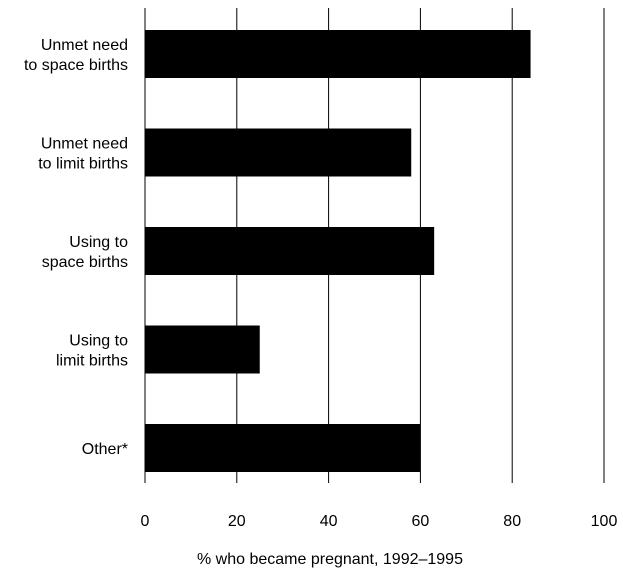  I want to click on x-tick-label: 80, so click(512, 521).